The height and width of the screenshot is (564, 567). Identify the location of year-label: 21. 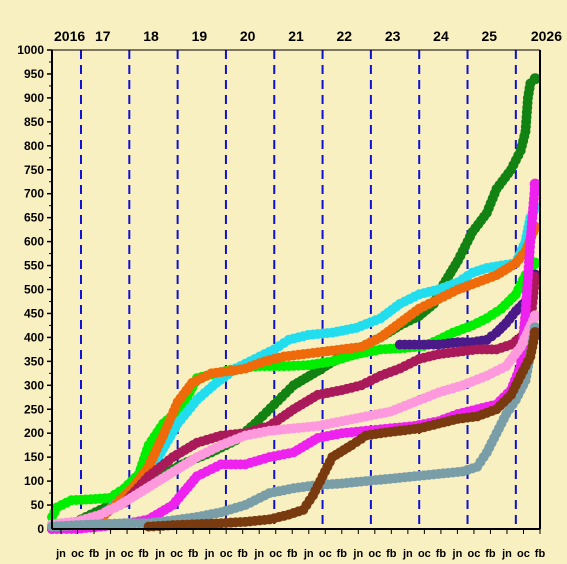
(296, 36).